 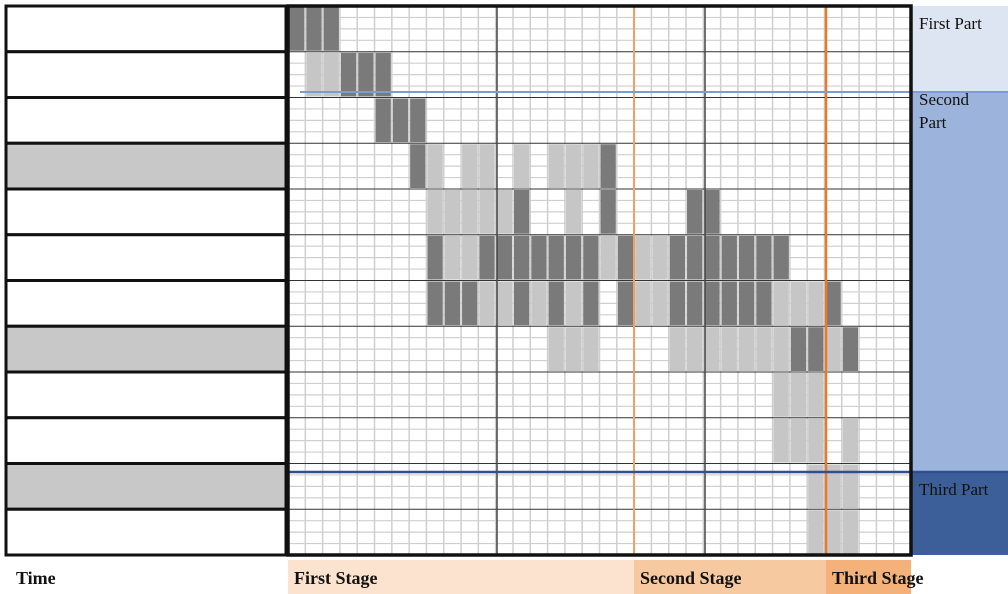 What do you see at coordinates (691, 578) in the screenshot?
I see `stage-label-second: Second Stage` at bounding box center [691, 578].